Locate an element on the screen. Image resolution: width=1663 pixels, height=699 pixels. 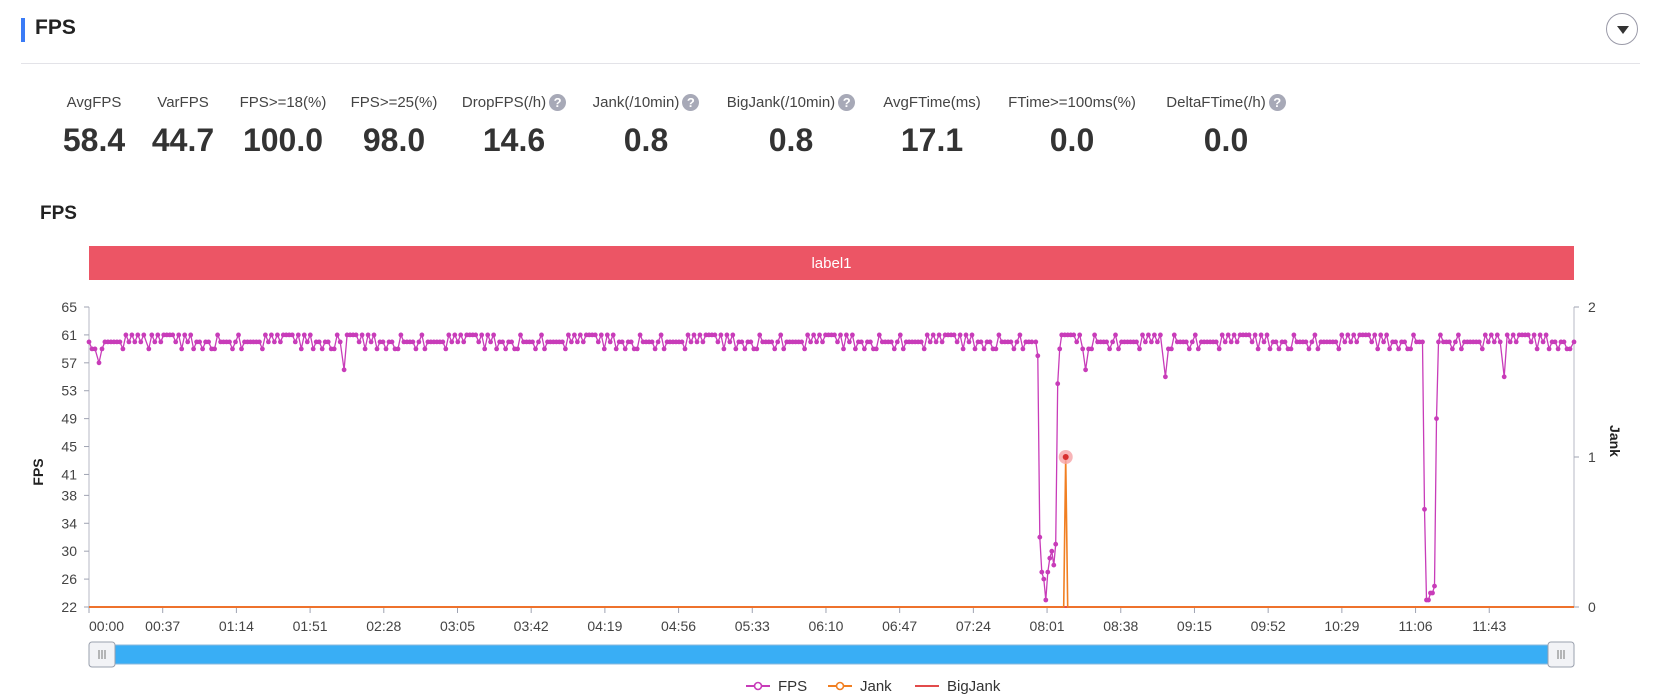
x-tick-label: 04:19 is located at coordinates (604, 626).